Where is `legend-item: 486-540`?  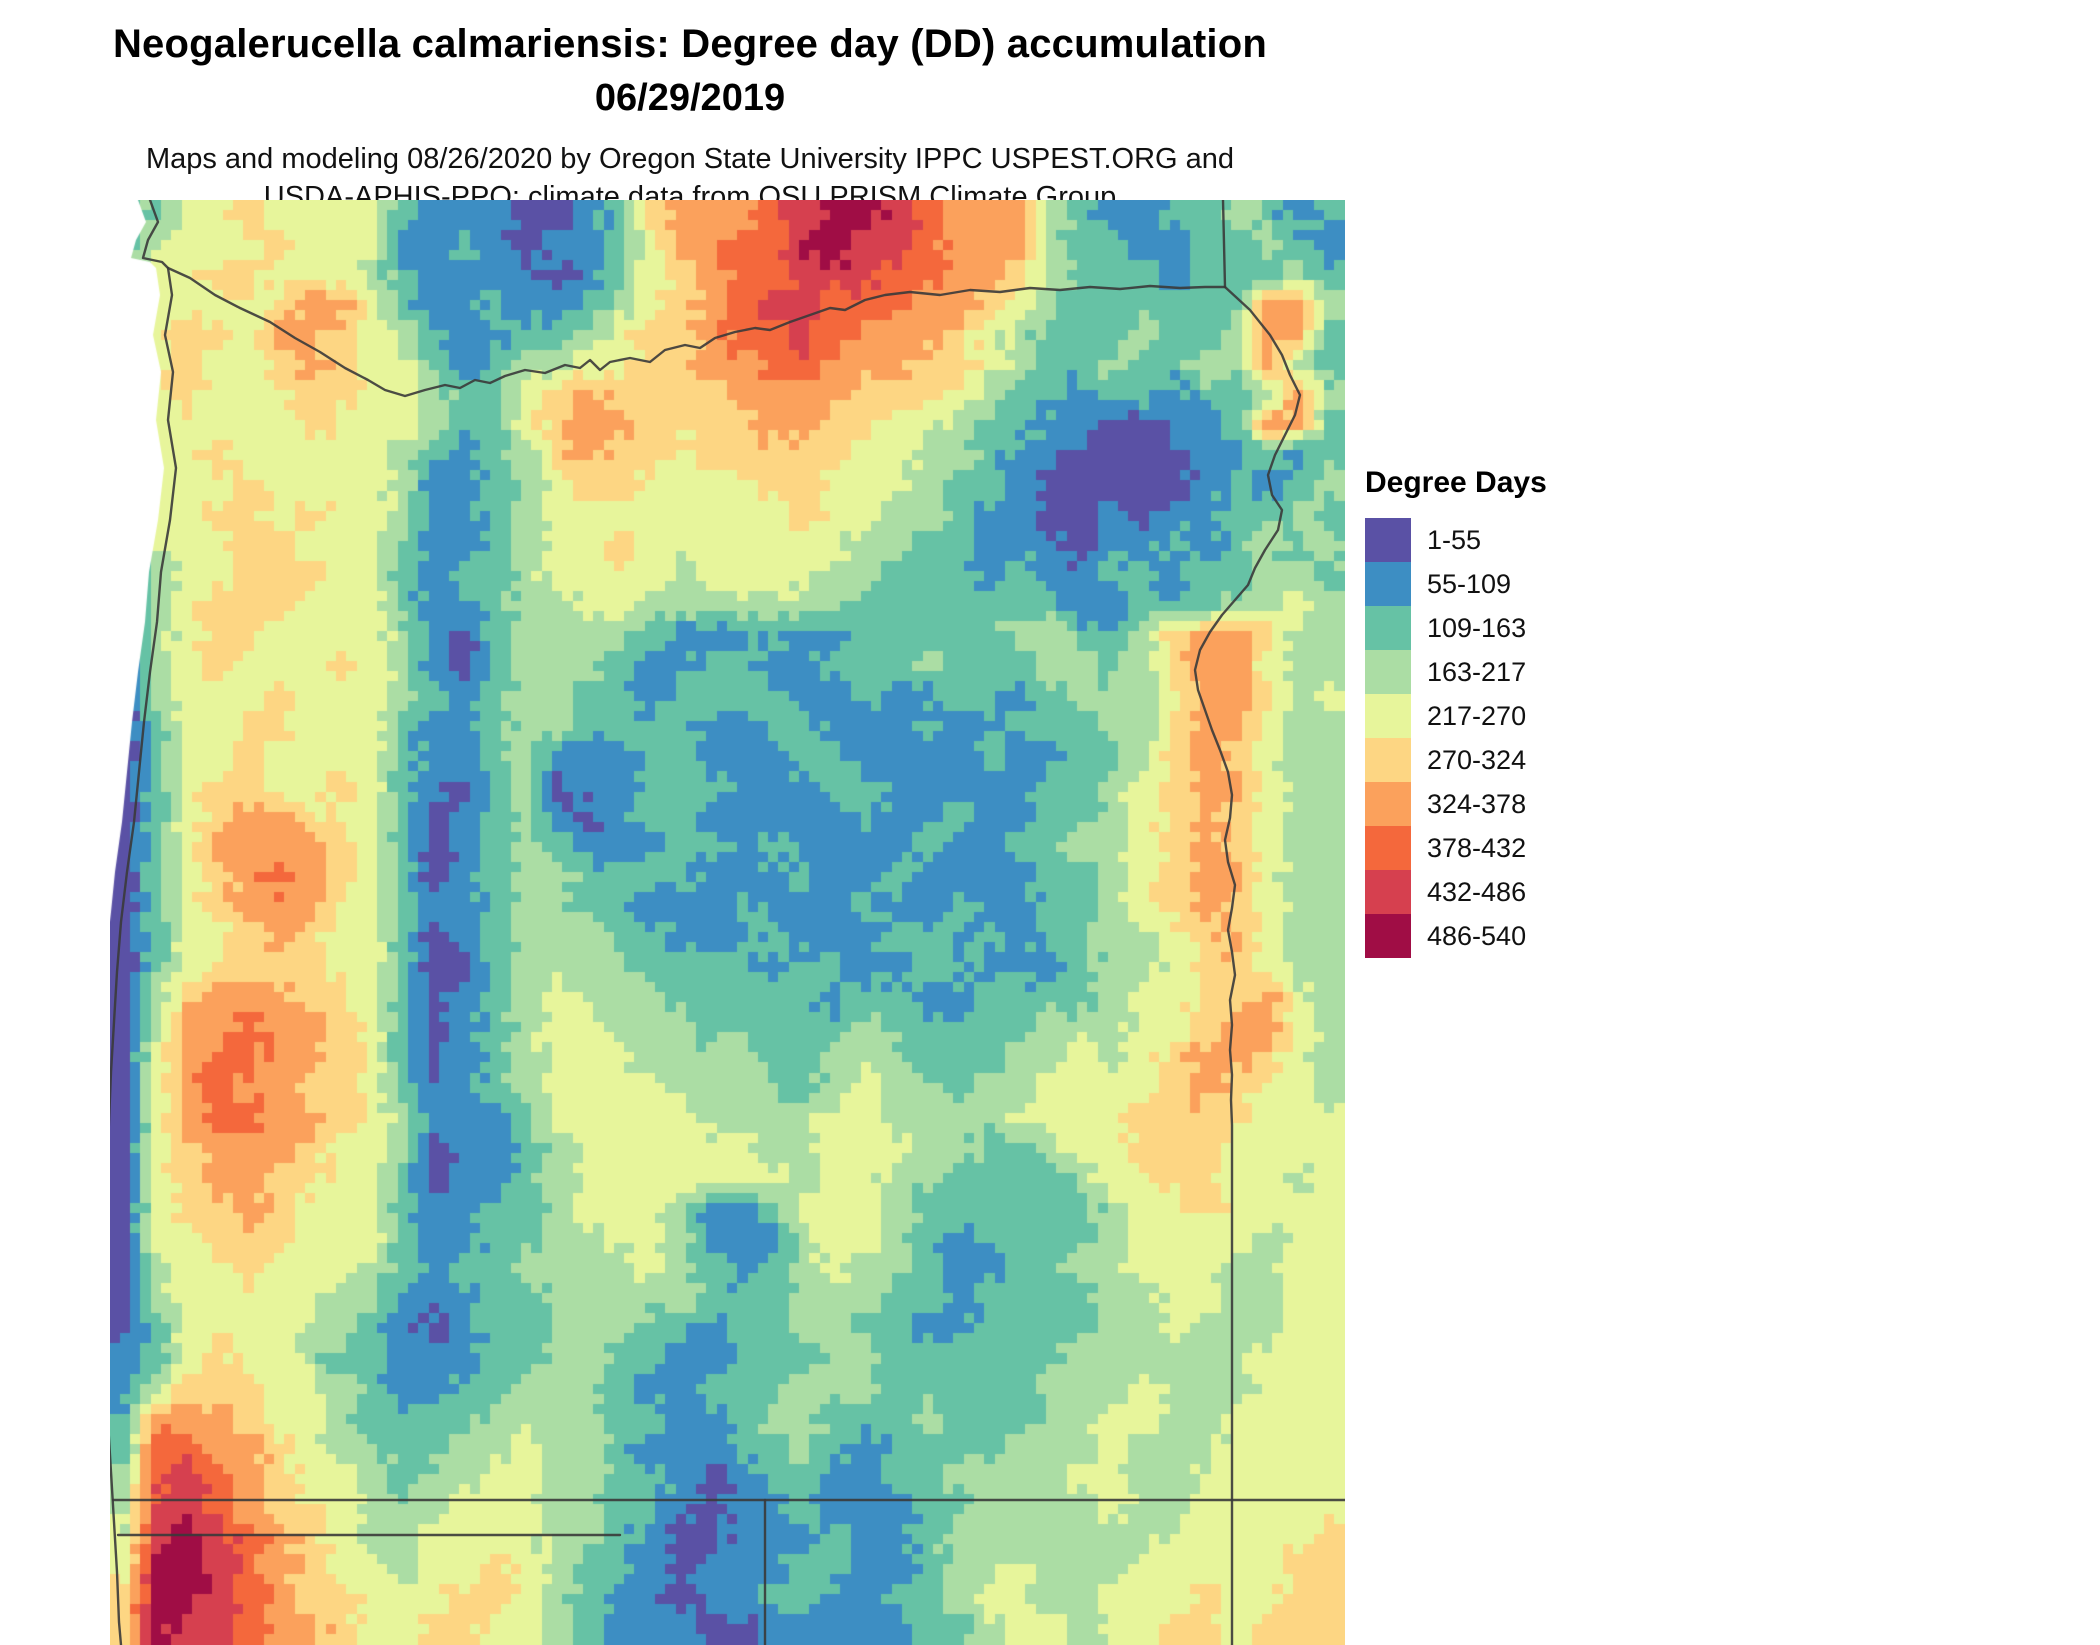 legend-item: 486-540 is located at coordinates (1480, 936).